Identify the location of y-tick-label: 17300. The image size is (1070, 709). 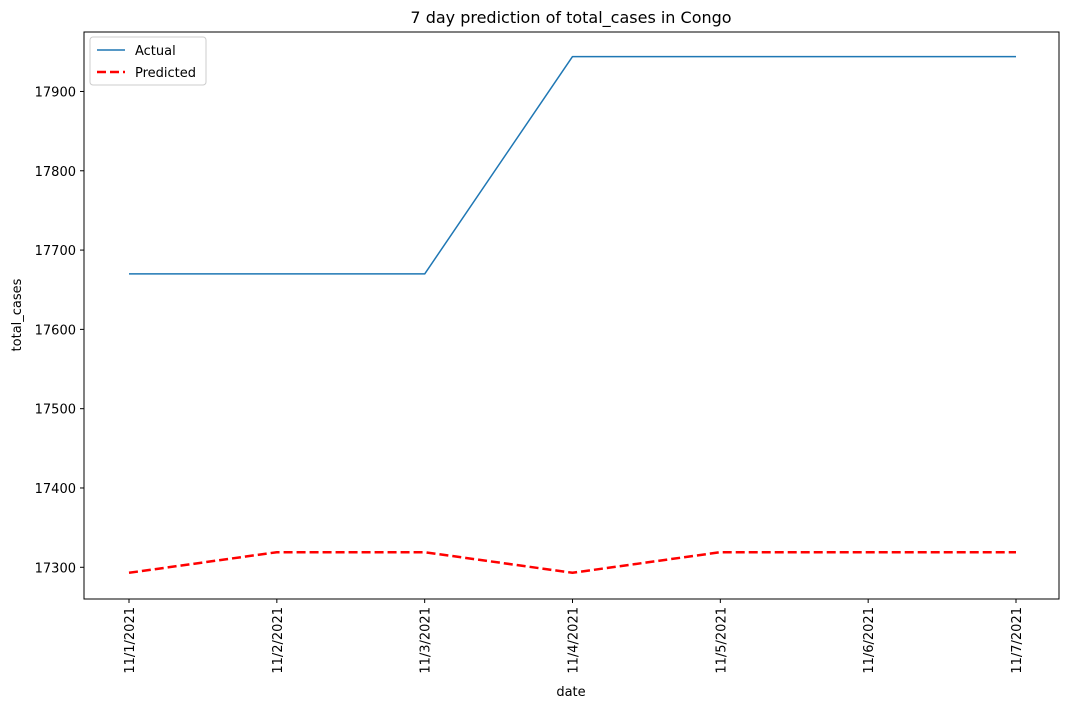
(55, 568).